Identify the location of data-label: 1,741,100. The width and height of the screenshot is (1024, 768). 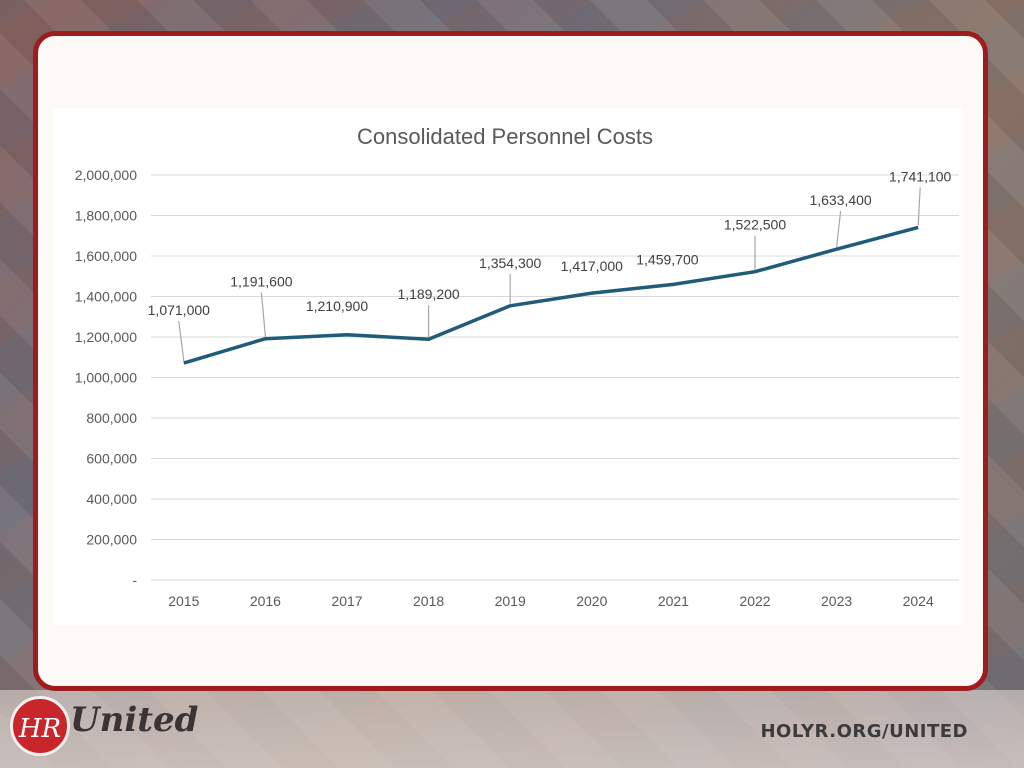
(920, 176).